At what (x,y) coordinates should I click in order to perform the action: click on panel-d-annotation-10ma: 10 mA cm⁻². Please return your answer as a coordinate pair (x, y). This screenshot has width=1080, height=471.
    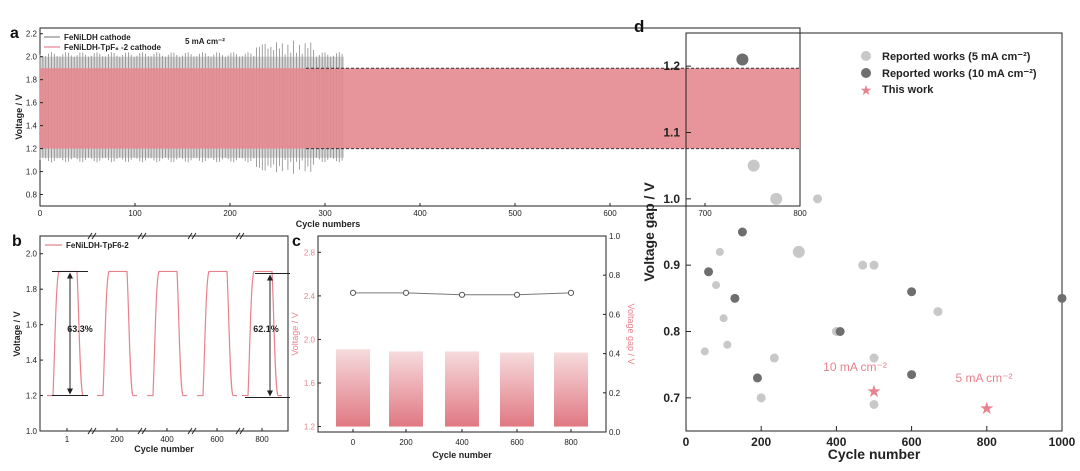
    Looking at the image, I should click on (855, 367).